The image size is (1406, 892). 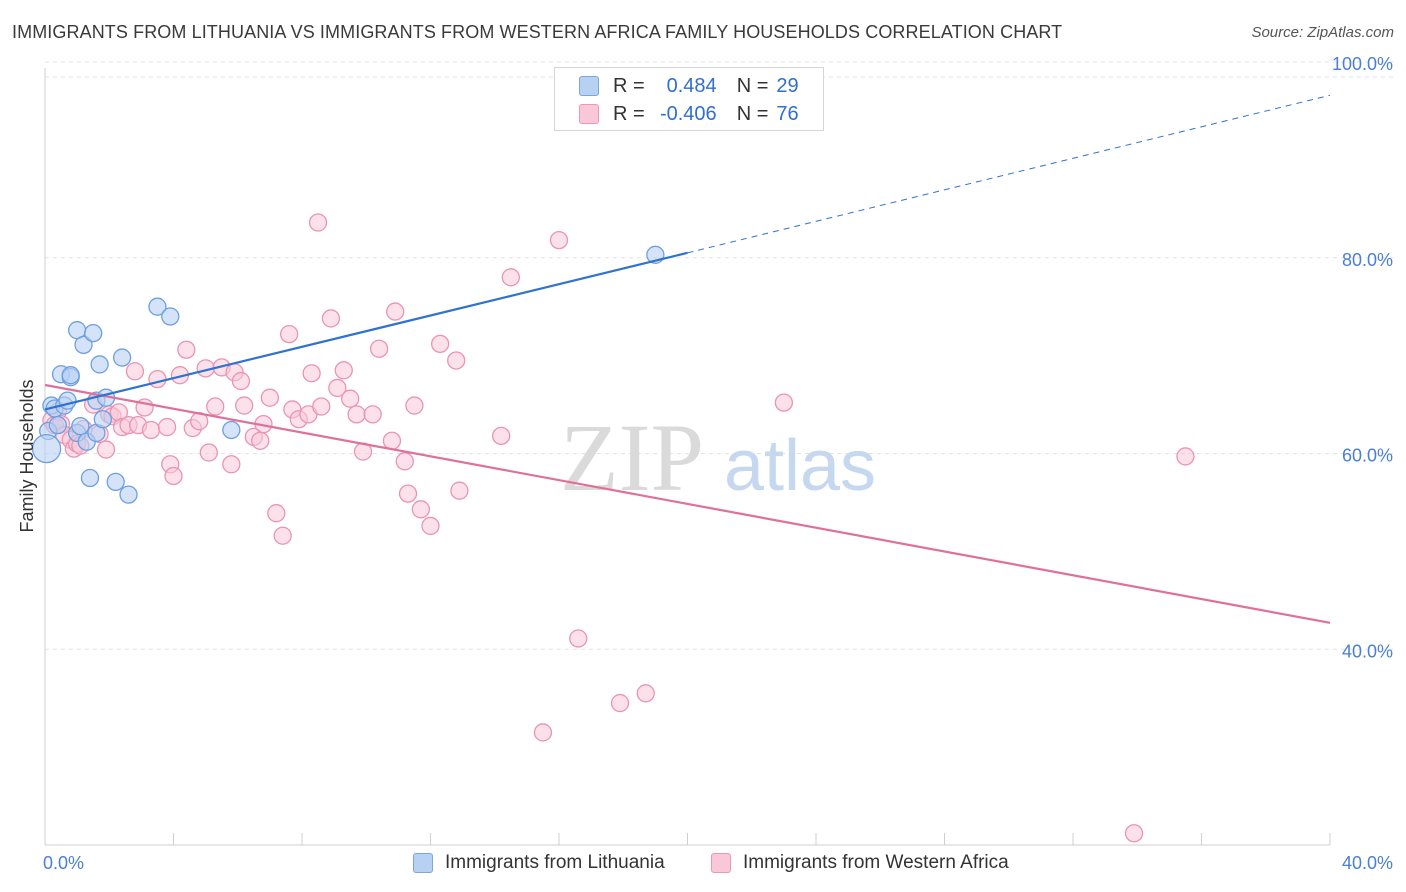 What do you see at coordinates (787, 113) in the screenshot?
I see `n-value: 76` at bounding box center [787, 113].